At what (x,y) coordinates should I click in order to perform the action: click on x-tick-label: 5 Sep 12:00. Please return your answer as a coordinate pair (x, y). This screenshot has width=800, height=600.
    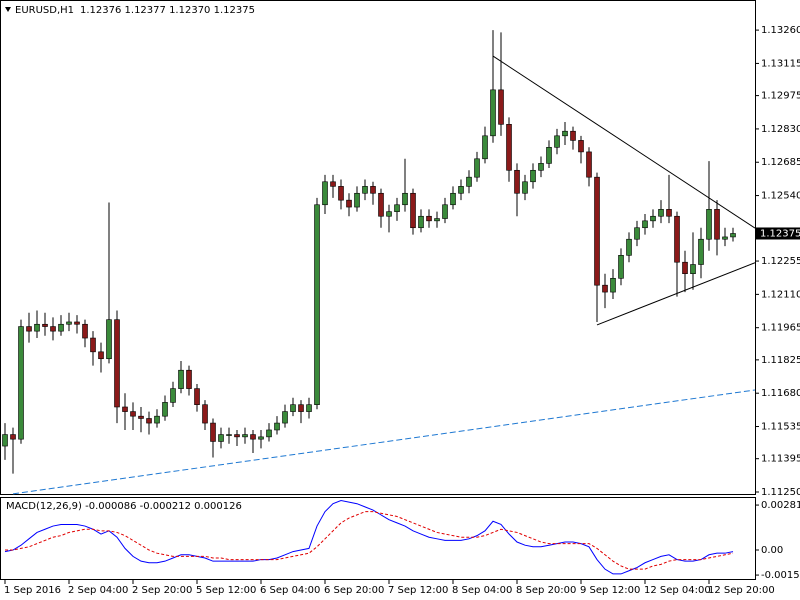
    Looking at the image, I should click on (226, 590).